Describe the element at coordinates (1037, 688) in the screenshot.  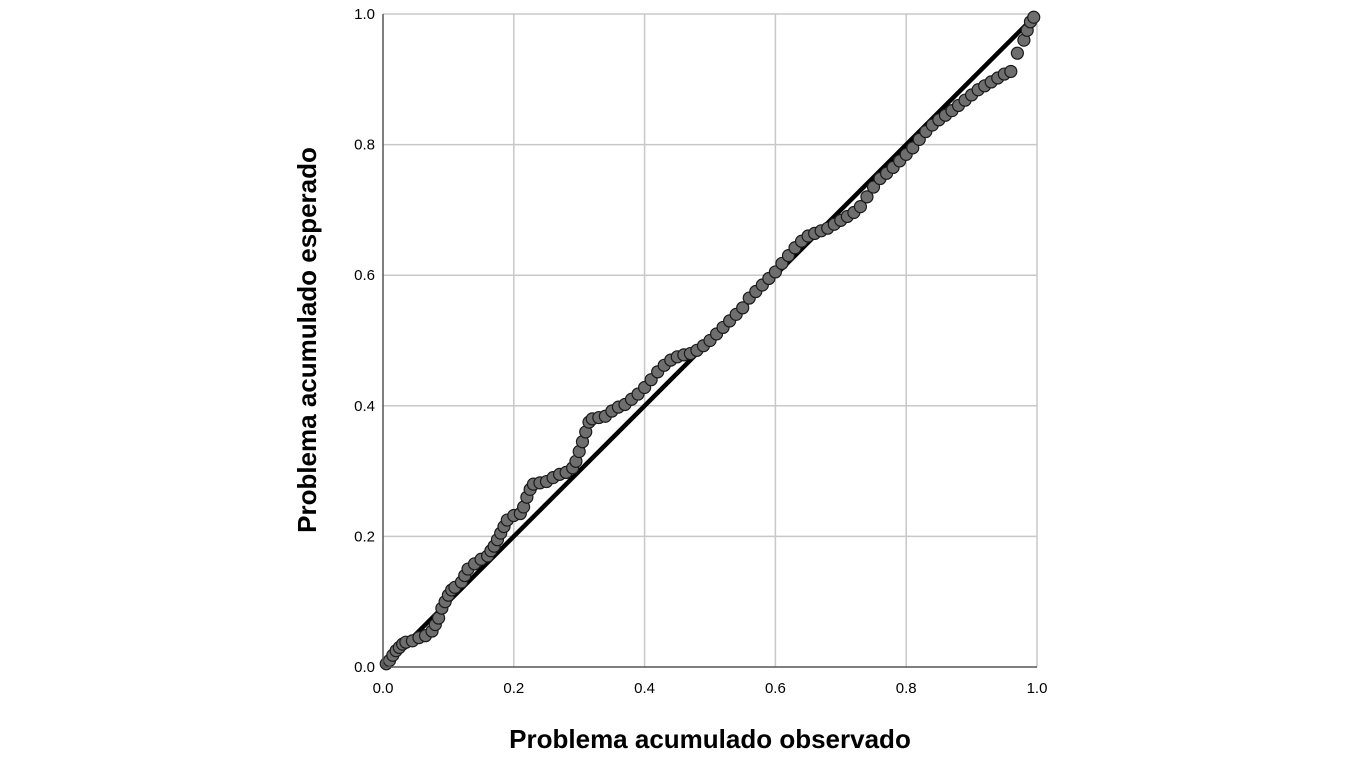
I see `x-tick-label: 1.0` at that location.